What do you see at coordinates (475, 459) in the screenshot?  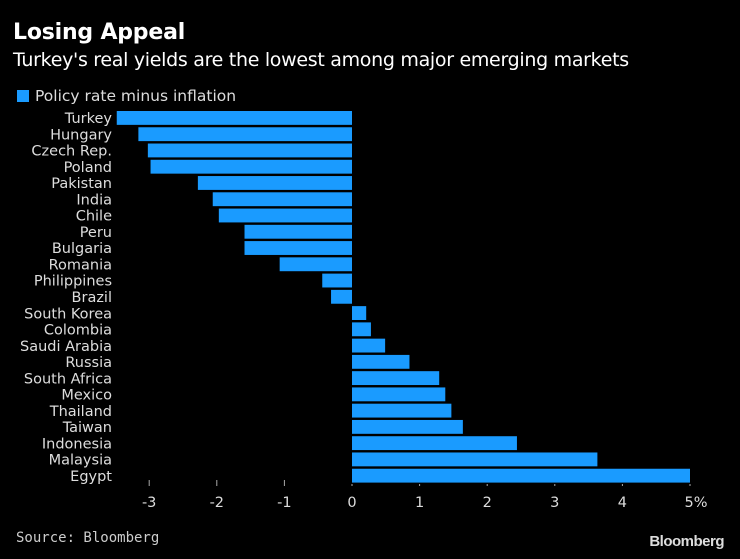 I see `bar-malaysia` at bounding box center [475, 459].